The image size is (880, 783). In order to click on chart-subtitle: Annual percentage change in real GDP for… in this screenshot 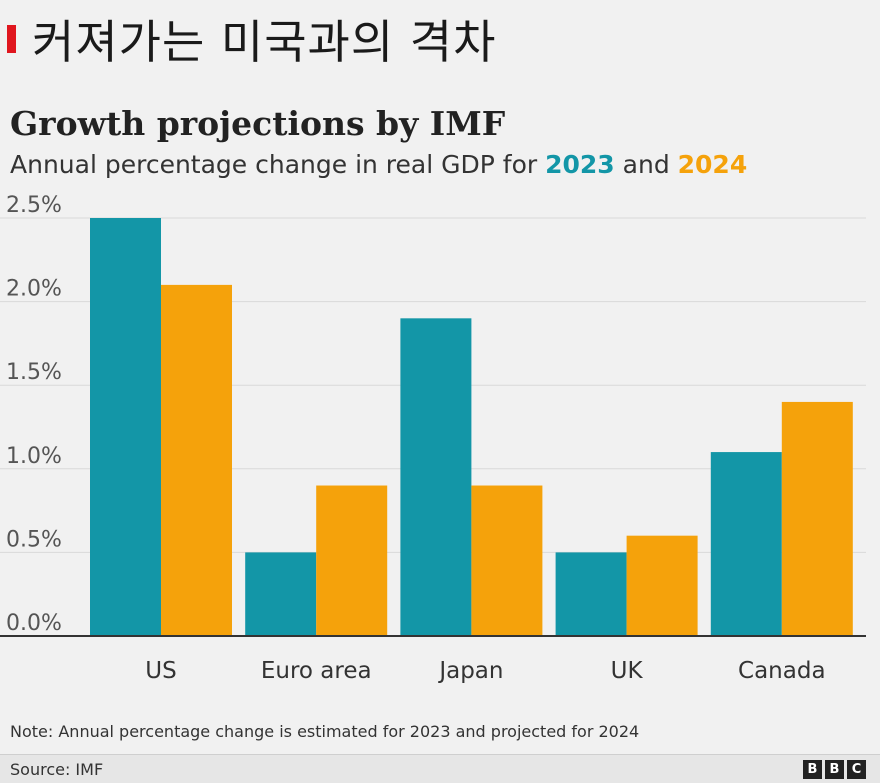, I will do `click(378, 164)`.